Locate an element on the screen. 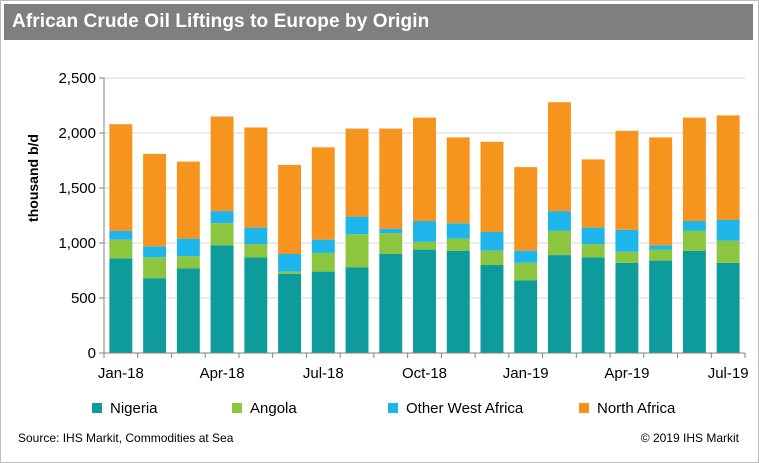  legend-label: North Africa is located at coordinates (636, 408).